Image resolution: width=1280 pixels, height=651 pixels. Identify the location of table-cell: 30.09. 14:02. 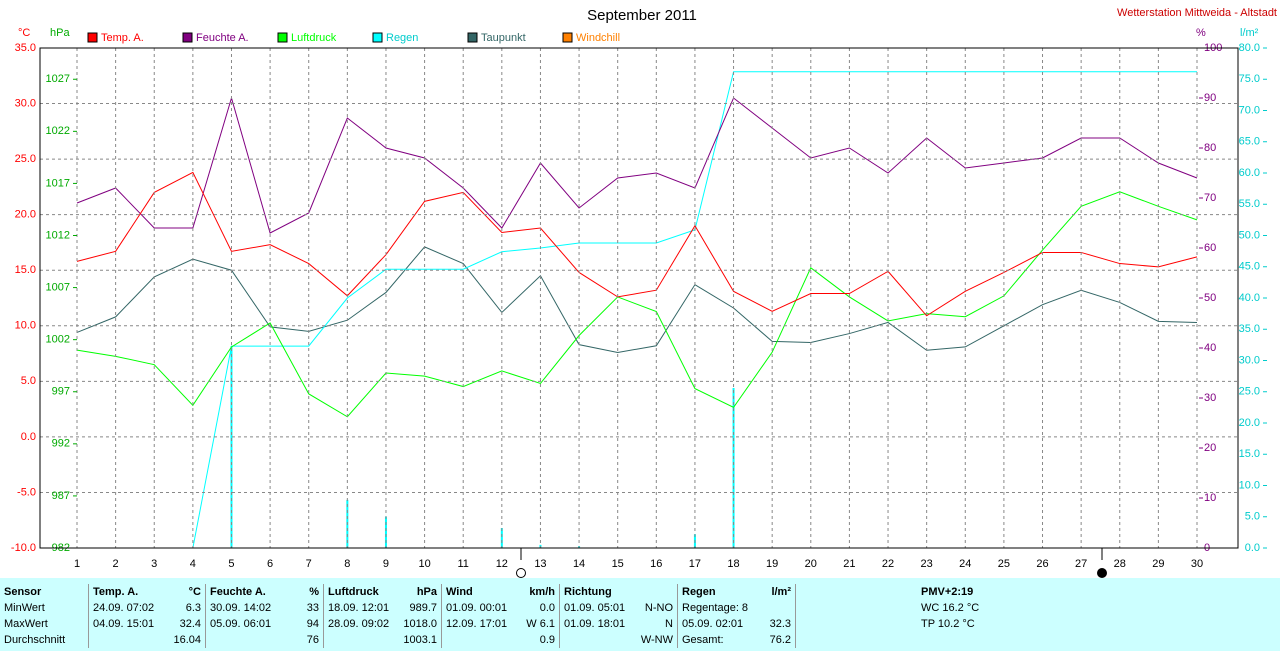
(241, 608).